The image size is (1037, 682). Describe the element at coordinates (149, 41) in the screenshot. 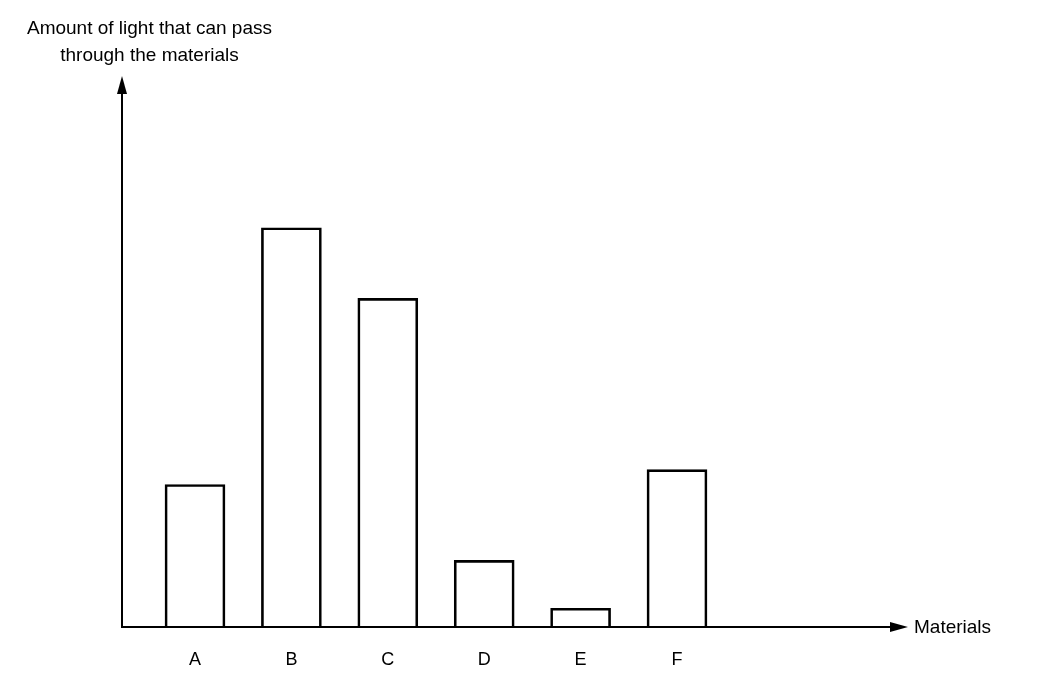

I see `text: Amount of light that can pass through the materials` at that location.